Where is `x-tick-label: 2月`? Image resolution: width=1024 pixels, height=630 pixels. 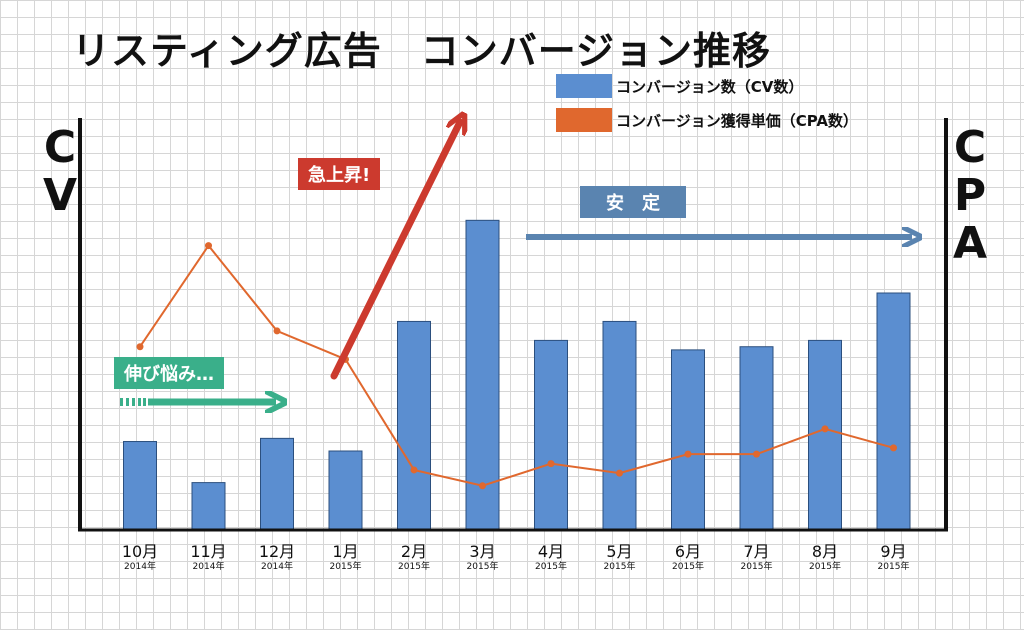
x-tick-label: 2月 is located at coordinates (414, 551).